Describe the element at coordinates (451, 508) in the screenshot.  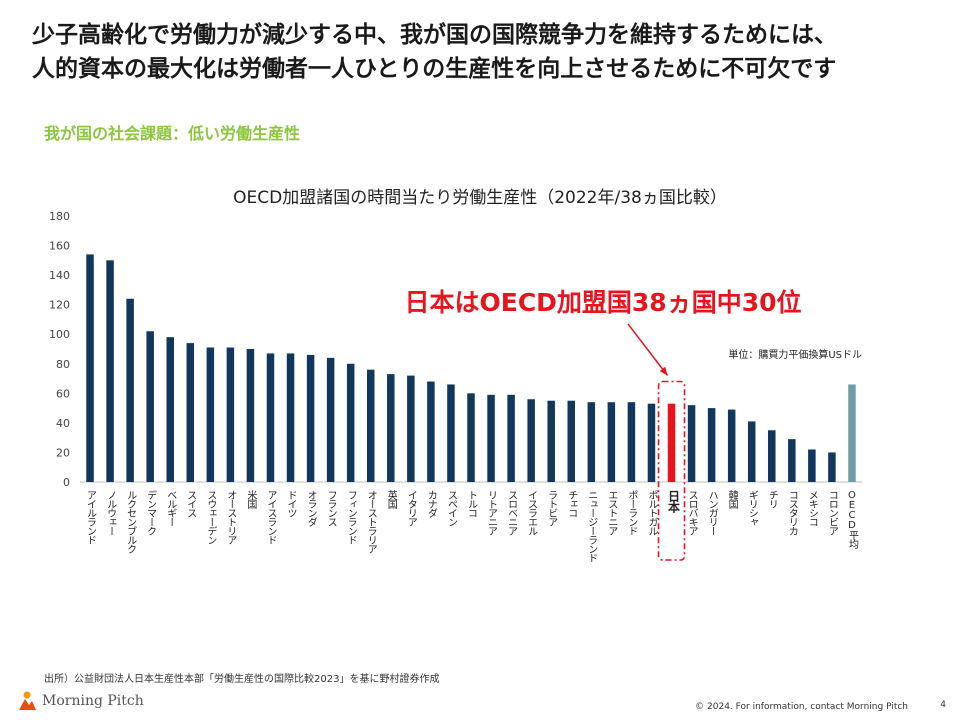
I see `category-label: スペイン` at that location.